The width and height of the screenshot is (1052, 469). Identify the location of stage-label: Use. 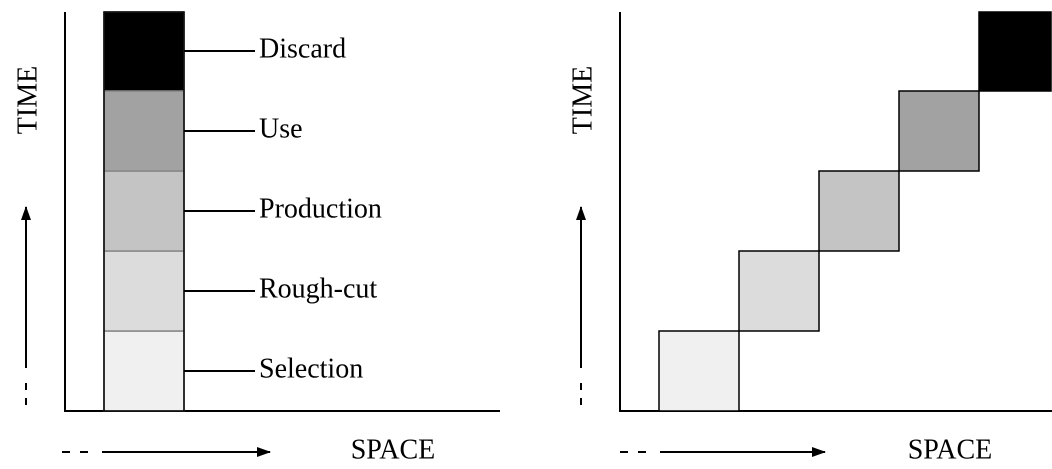
(281, 128).